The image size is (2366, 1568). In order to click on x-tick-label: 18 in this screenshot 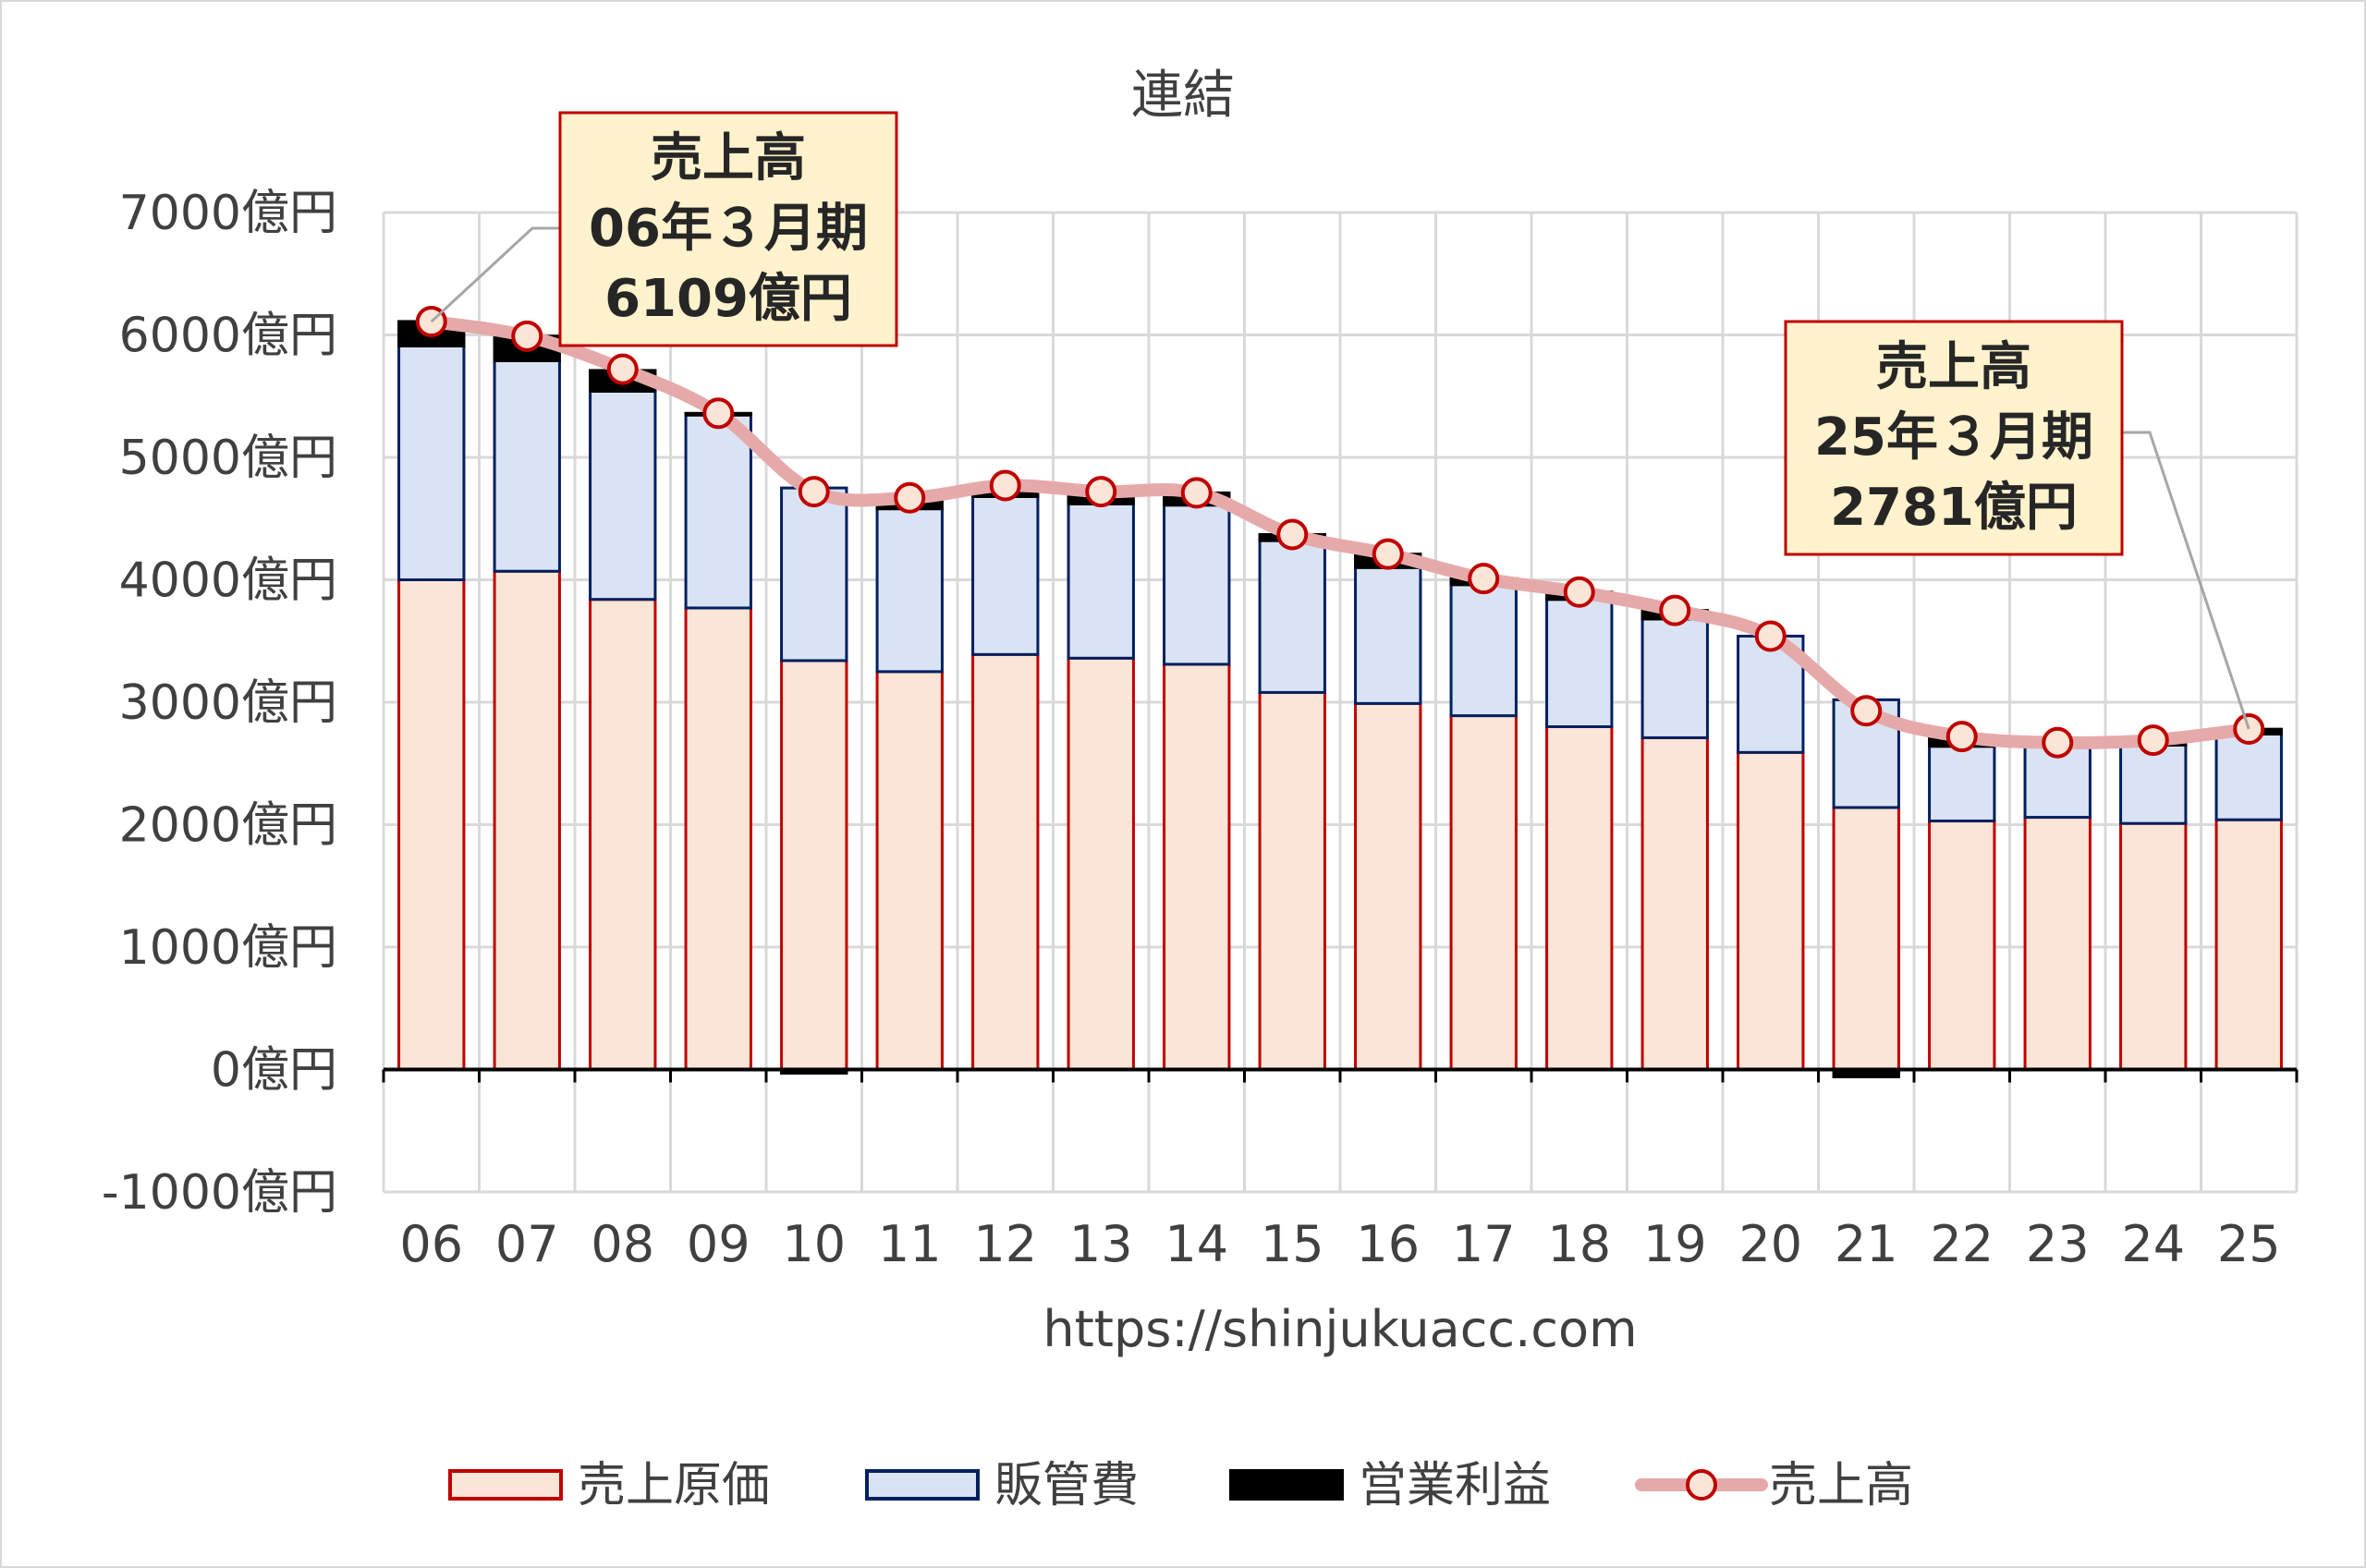, I will do `click(1579, 1244)`.